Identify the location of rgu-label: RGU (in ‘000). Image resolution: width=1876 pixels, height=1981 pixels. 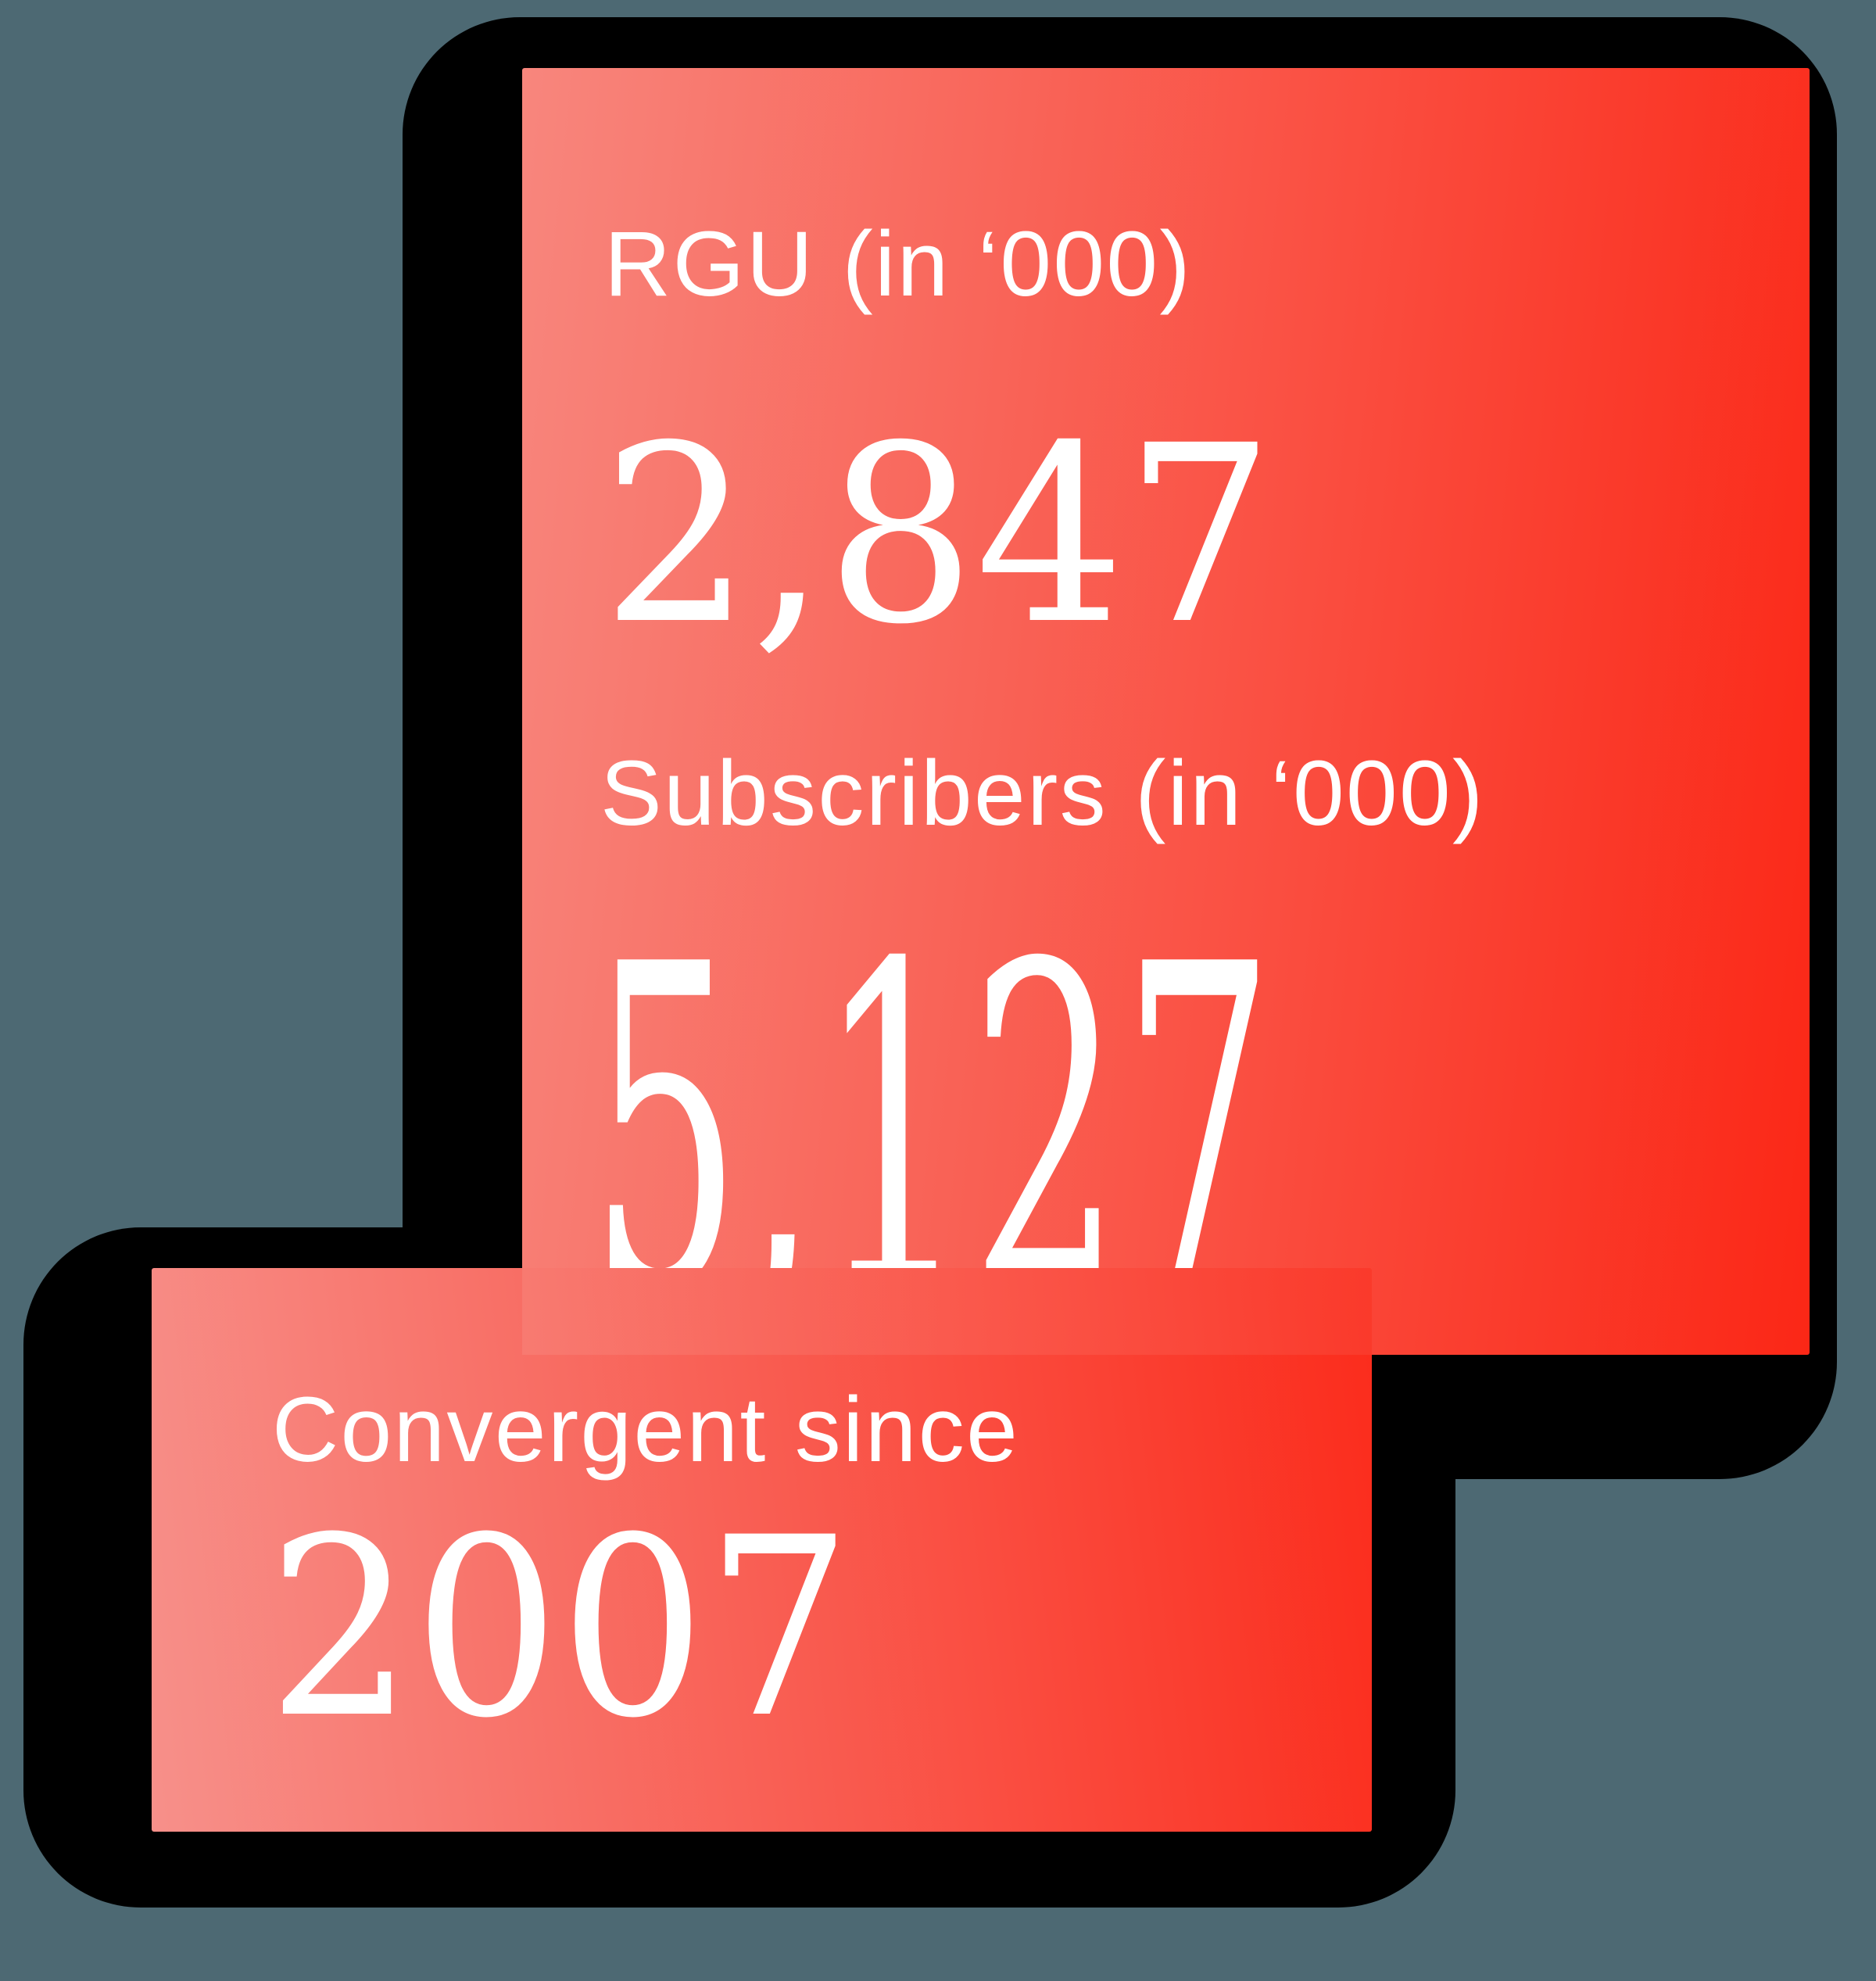
(898, 264).